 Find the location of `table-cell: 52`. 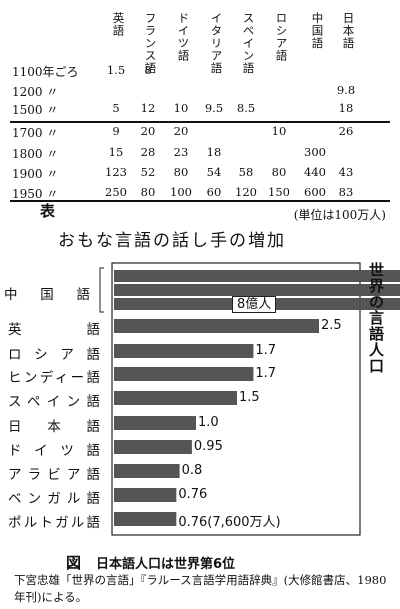

table-cell: 52 is located at coordinates (148, 172).